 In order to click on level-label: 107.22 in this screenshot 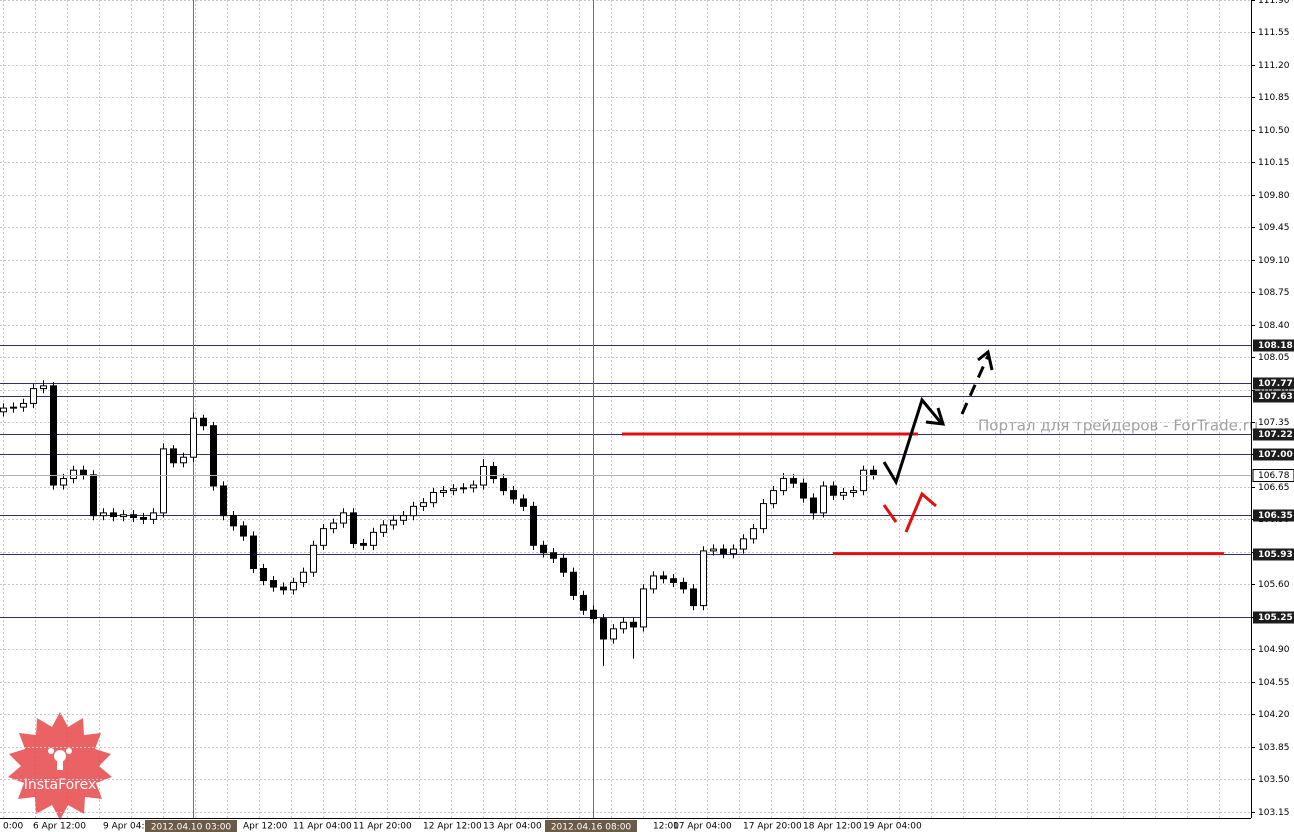, I will do `click(1275, 435)`.